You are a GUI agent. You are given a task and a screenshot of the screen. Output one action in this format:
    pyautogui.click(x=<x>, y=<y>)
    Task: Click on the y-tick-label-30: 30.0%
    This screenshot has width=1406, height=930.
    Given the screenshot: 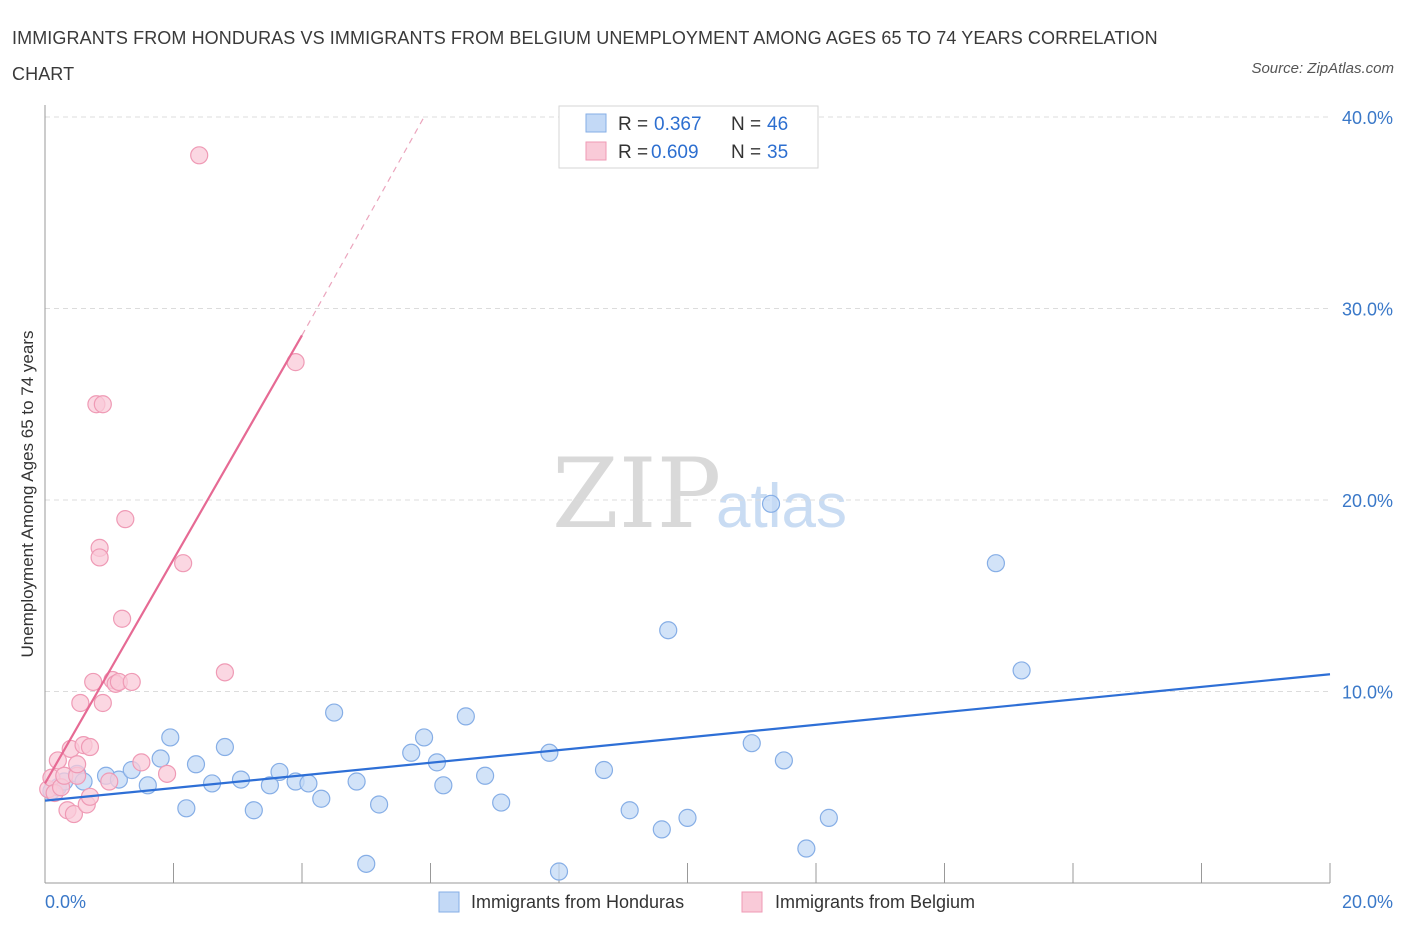 What is the action you would take?
    pyautogui.click(x=1367, y=310)
    